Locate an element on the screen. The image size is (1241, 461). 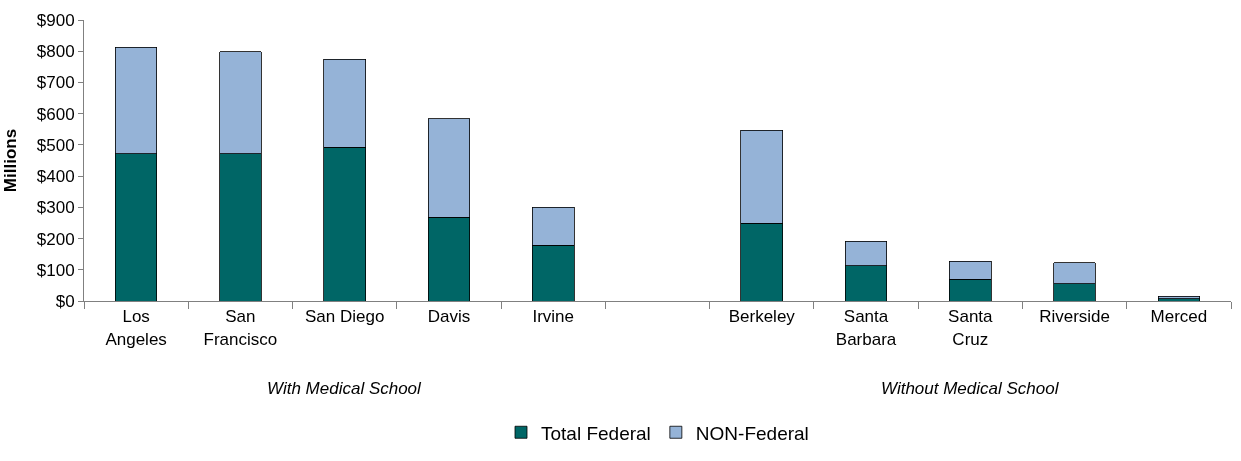
y-tick-label: $400 is located at coordinates (55, 177).